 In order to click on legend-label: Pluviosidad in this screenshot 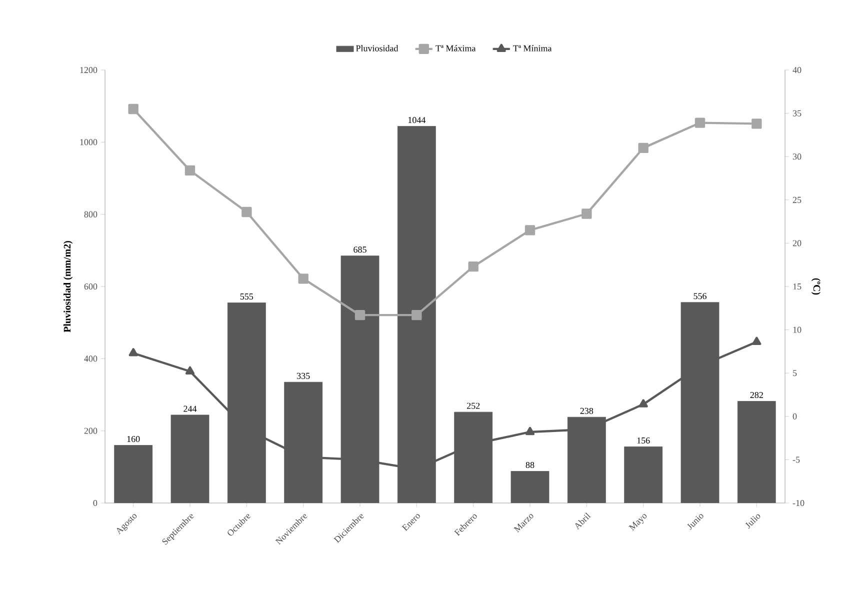, I will do `click(377, 48)`.